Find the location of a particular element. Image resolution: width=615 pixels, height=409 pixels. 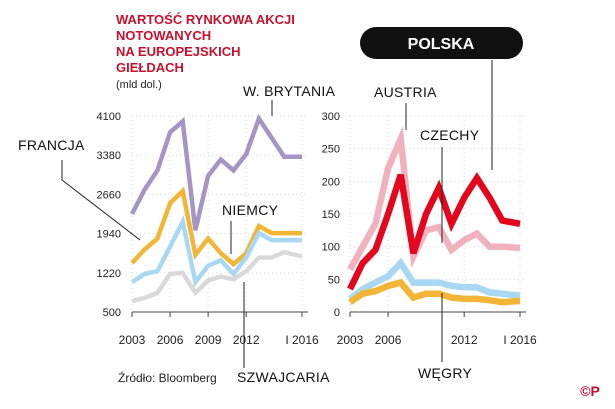

left-ytick-label-2660: 2660 is located at coordinates (109, 195).